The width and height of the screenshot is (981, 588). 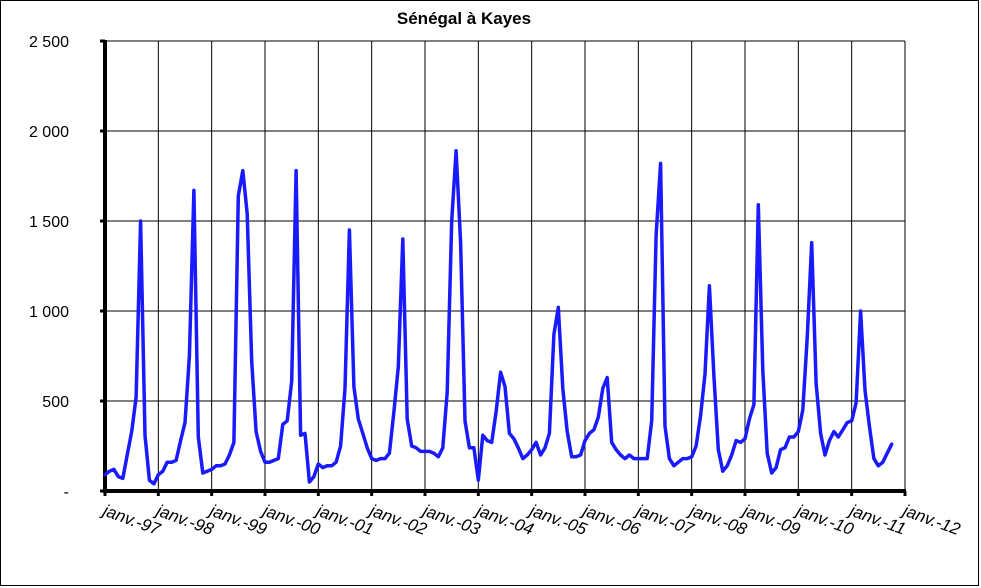 I want to click on chart-title: Sénégal à Kayes, so click(x=464, y=18).